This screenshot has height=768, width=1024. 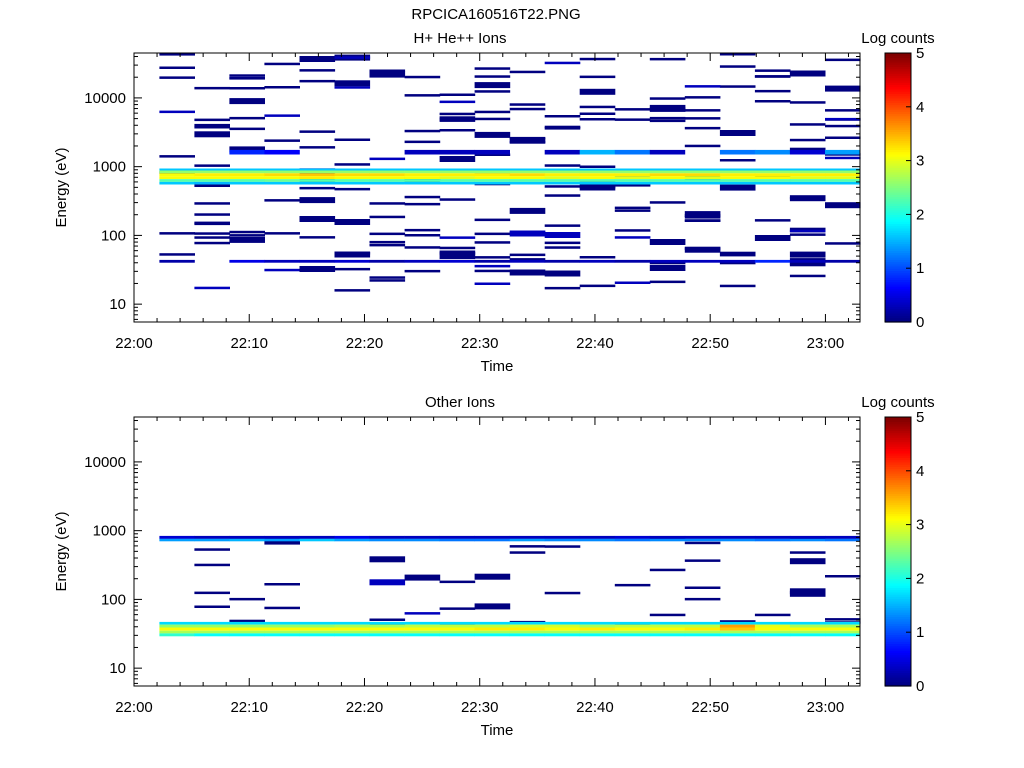 What do you see at coordinates (920, 268) in the screenshot?
I see `colorbar-tick-label: 1` at bounding box center [920, 268].